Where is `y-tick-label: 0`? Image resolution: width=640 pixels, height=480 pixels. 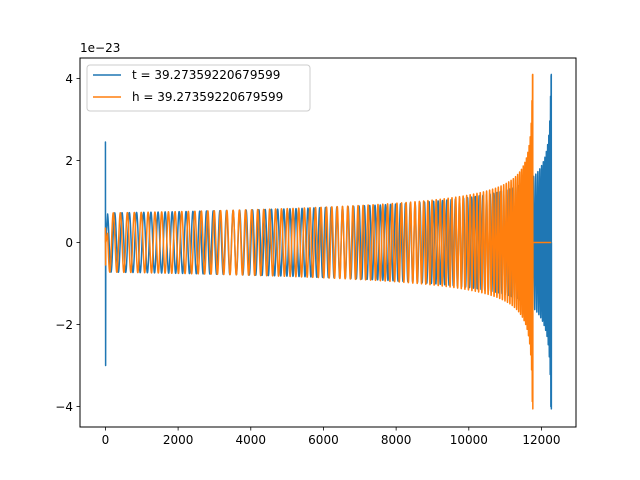 y-tick-label: 0 is located at coordinates (69, 243).